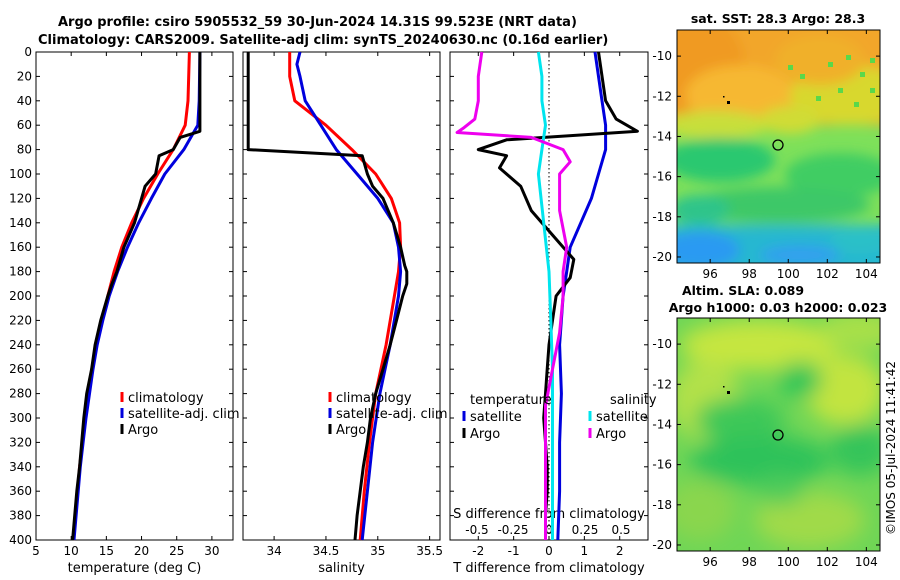  I want to click on sst_map-ytick-label: -14, so click(662, 136).